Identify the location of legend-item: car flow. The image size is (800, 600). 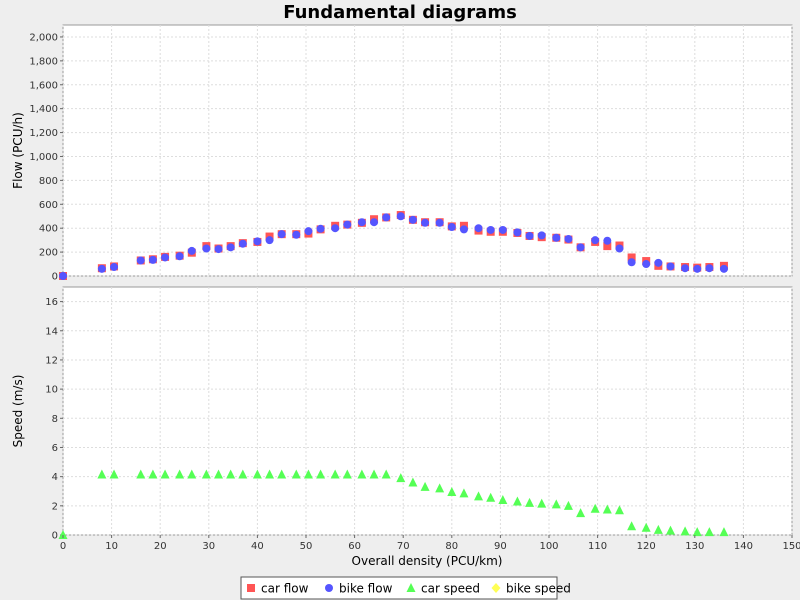
(278, 589).